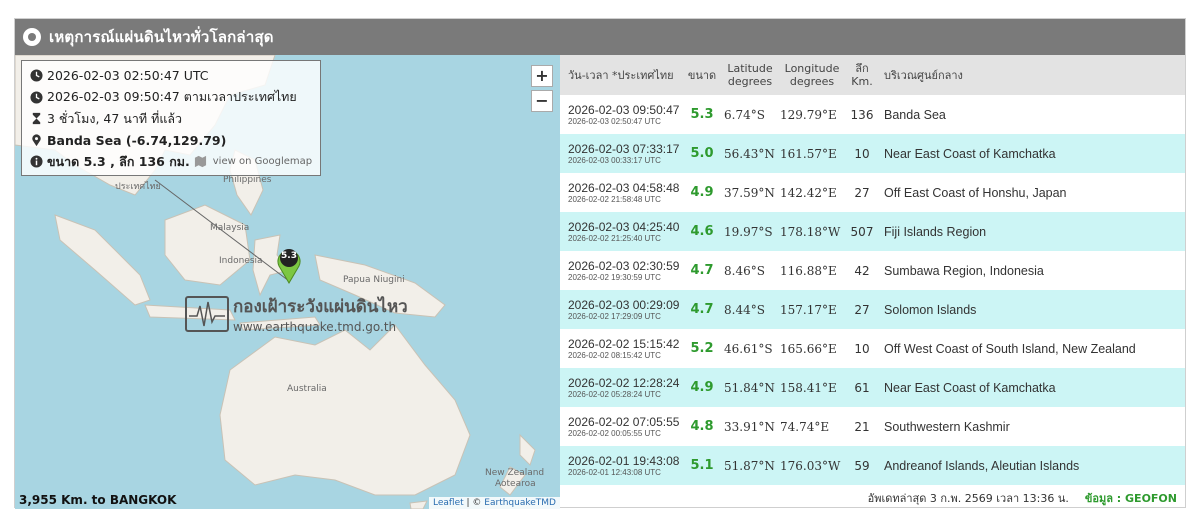 Image resolution: width=1200 pixels, height=522 pixels. Describe the element at coordinates (702, 309) in the screenshot. I see `cell-magnitude: 4.7` at that location.